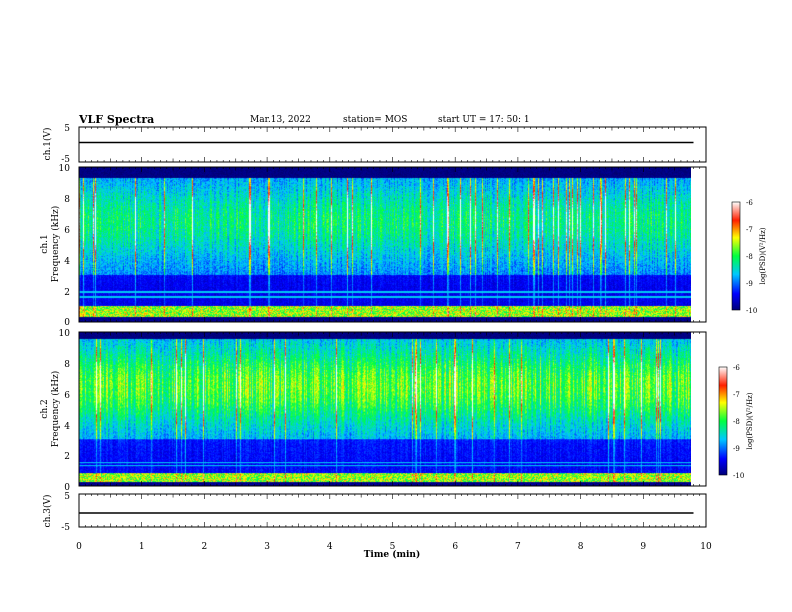 The width and height of the screenshot is (792, 612). What do you see at coordinates (706, 547) in the screenshot?
I see `time-tick-label: 10` at bounding box center [706, 547].